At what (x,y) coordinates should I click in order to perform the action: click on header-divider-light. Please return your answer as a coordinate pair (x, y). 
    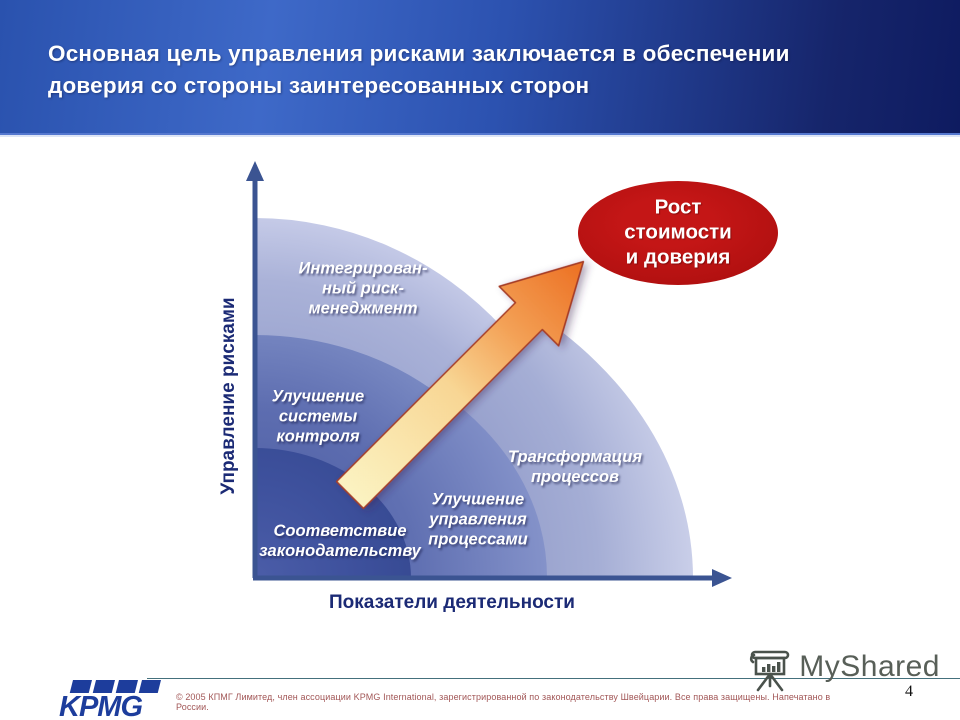
    Looking at the image, I should click on (480, 136).